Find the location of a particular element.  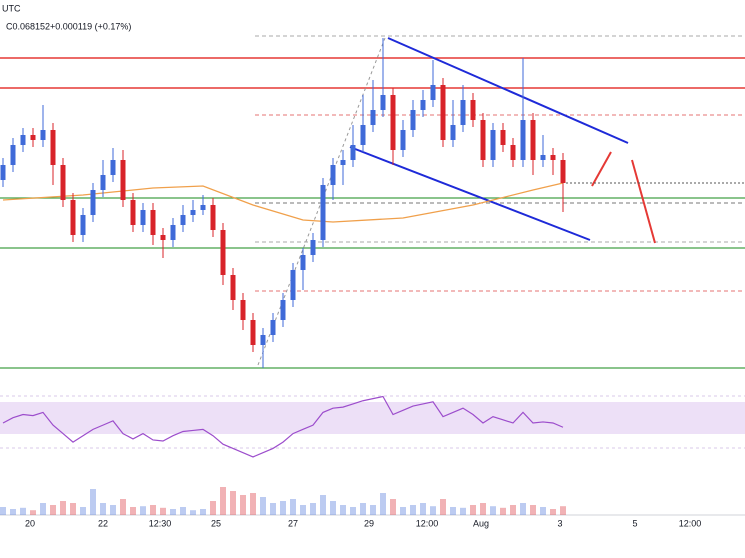

x-tick-label: 22 is located at coordinates (103, 523).